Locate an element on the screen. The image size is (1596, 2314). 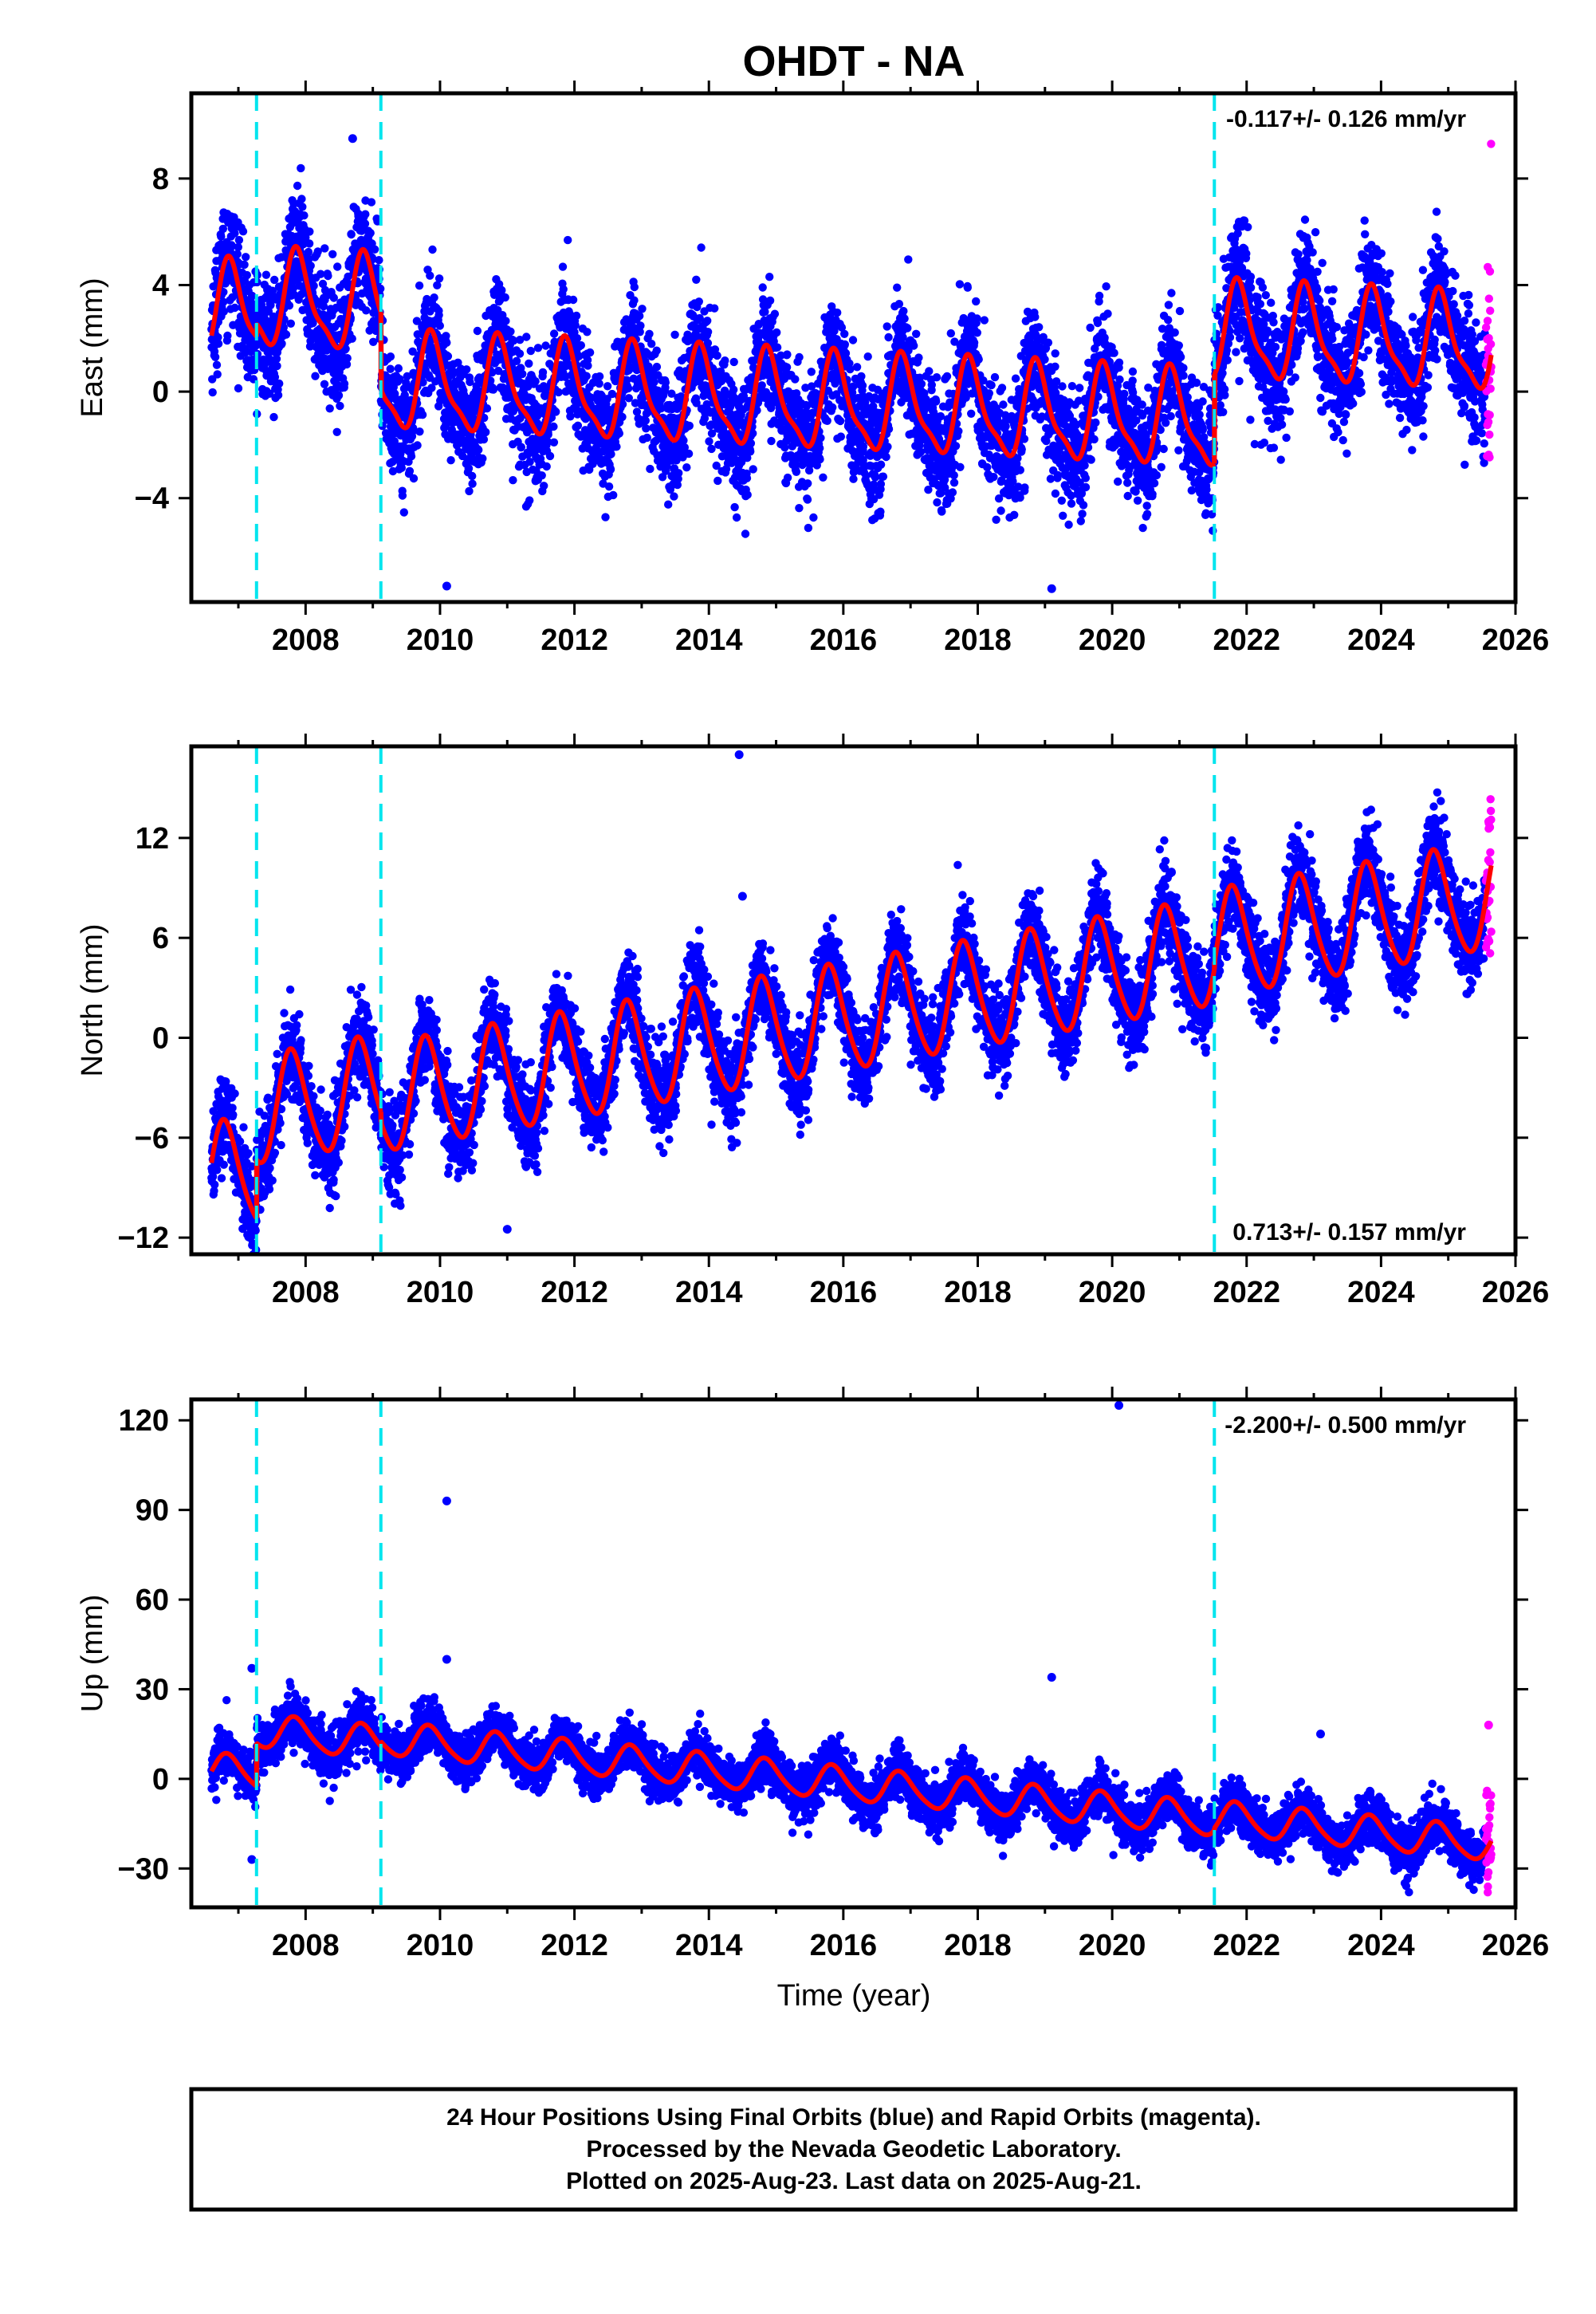
figure-title: OHDT - NA is located at coordinates (854, 61).